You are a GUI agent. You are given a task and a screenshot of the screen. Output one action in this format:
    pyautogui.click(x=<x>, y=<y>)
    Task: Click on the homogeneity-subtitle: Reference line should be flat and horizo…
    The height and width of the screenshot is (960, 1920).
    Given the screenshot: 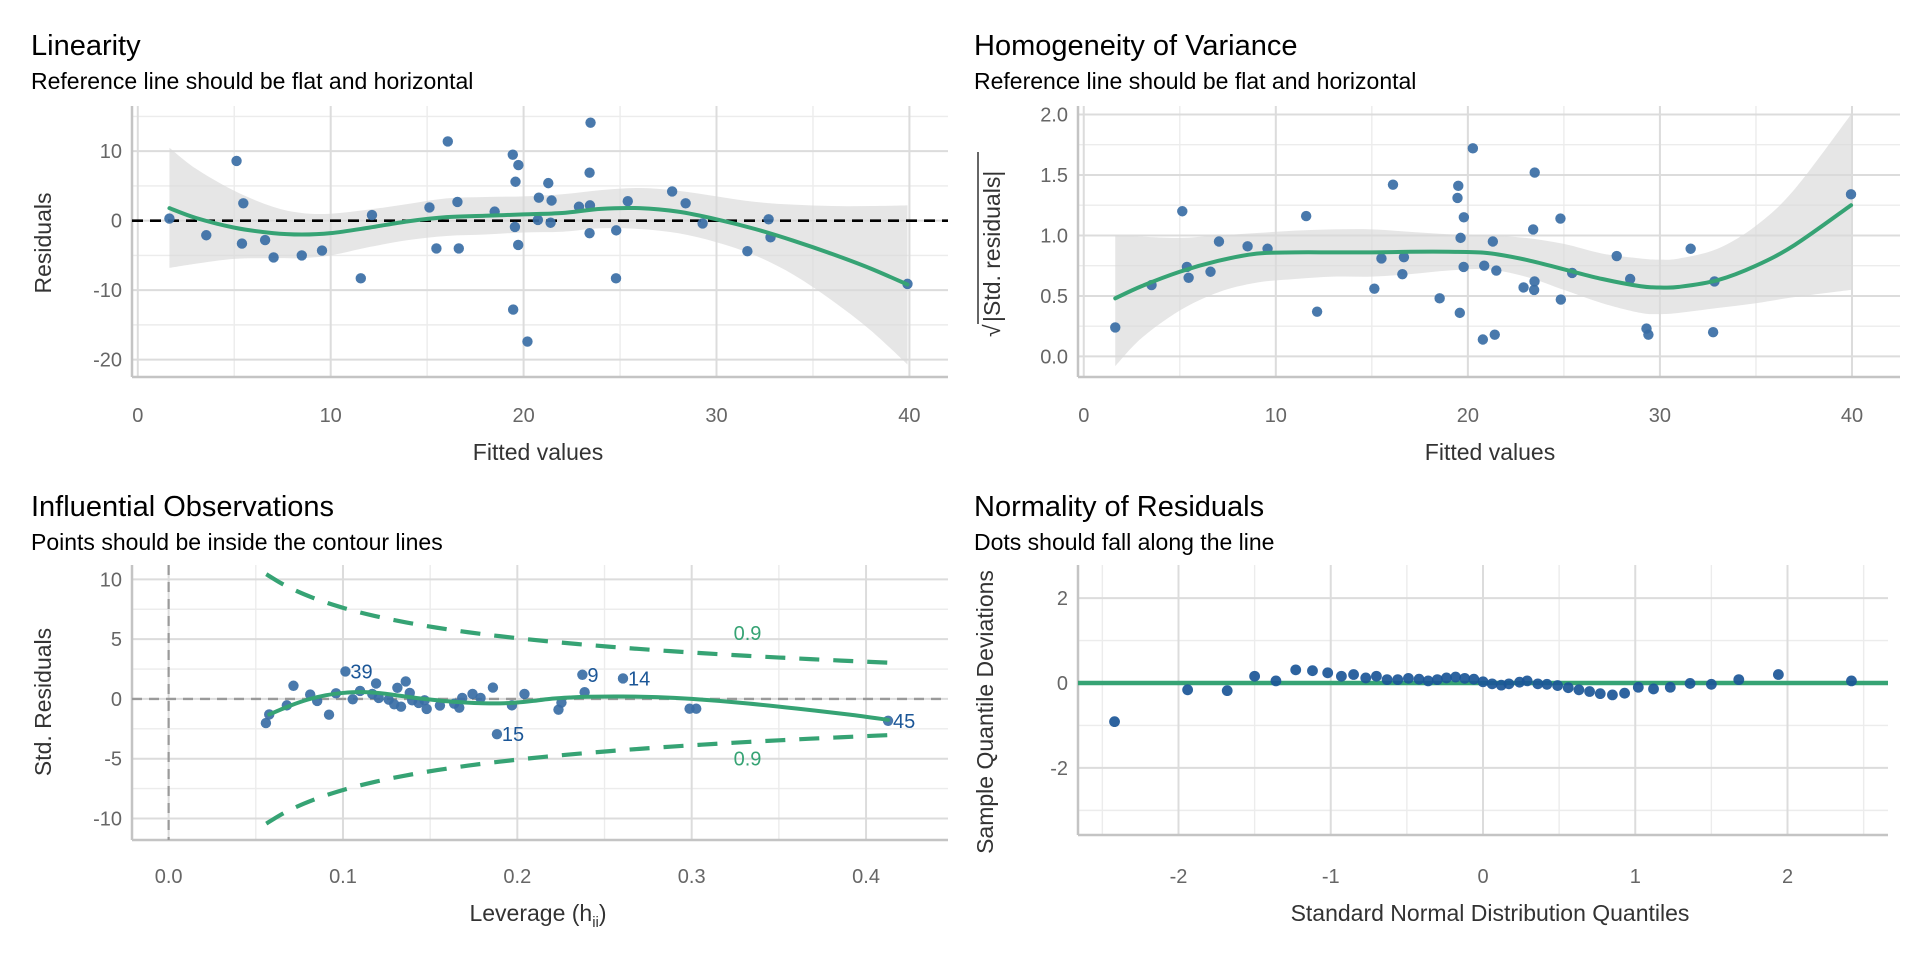 What is the action you would take?
    pyautogui.click(x=1195, y=81)
    